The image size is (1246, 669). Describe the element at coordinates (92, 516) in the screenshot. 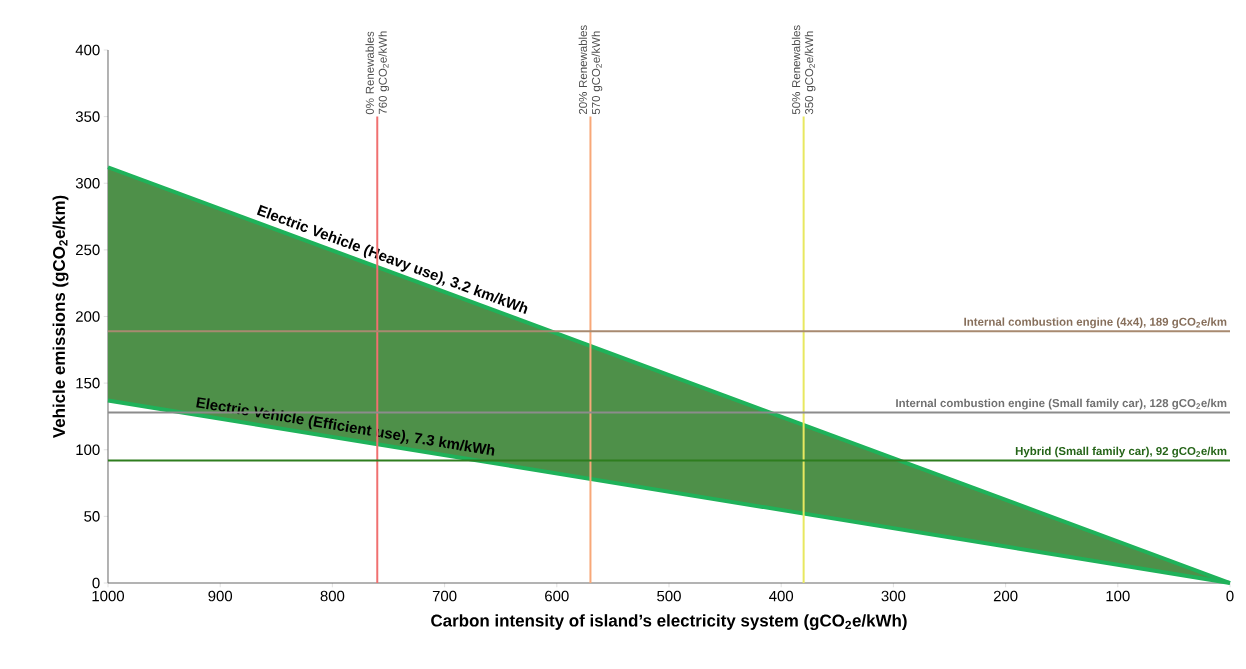

I see `y-tick-label: 50` at that location.